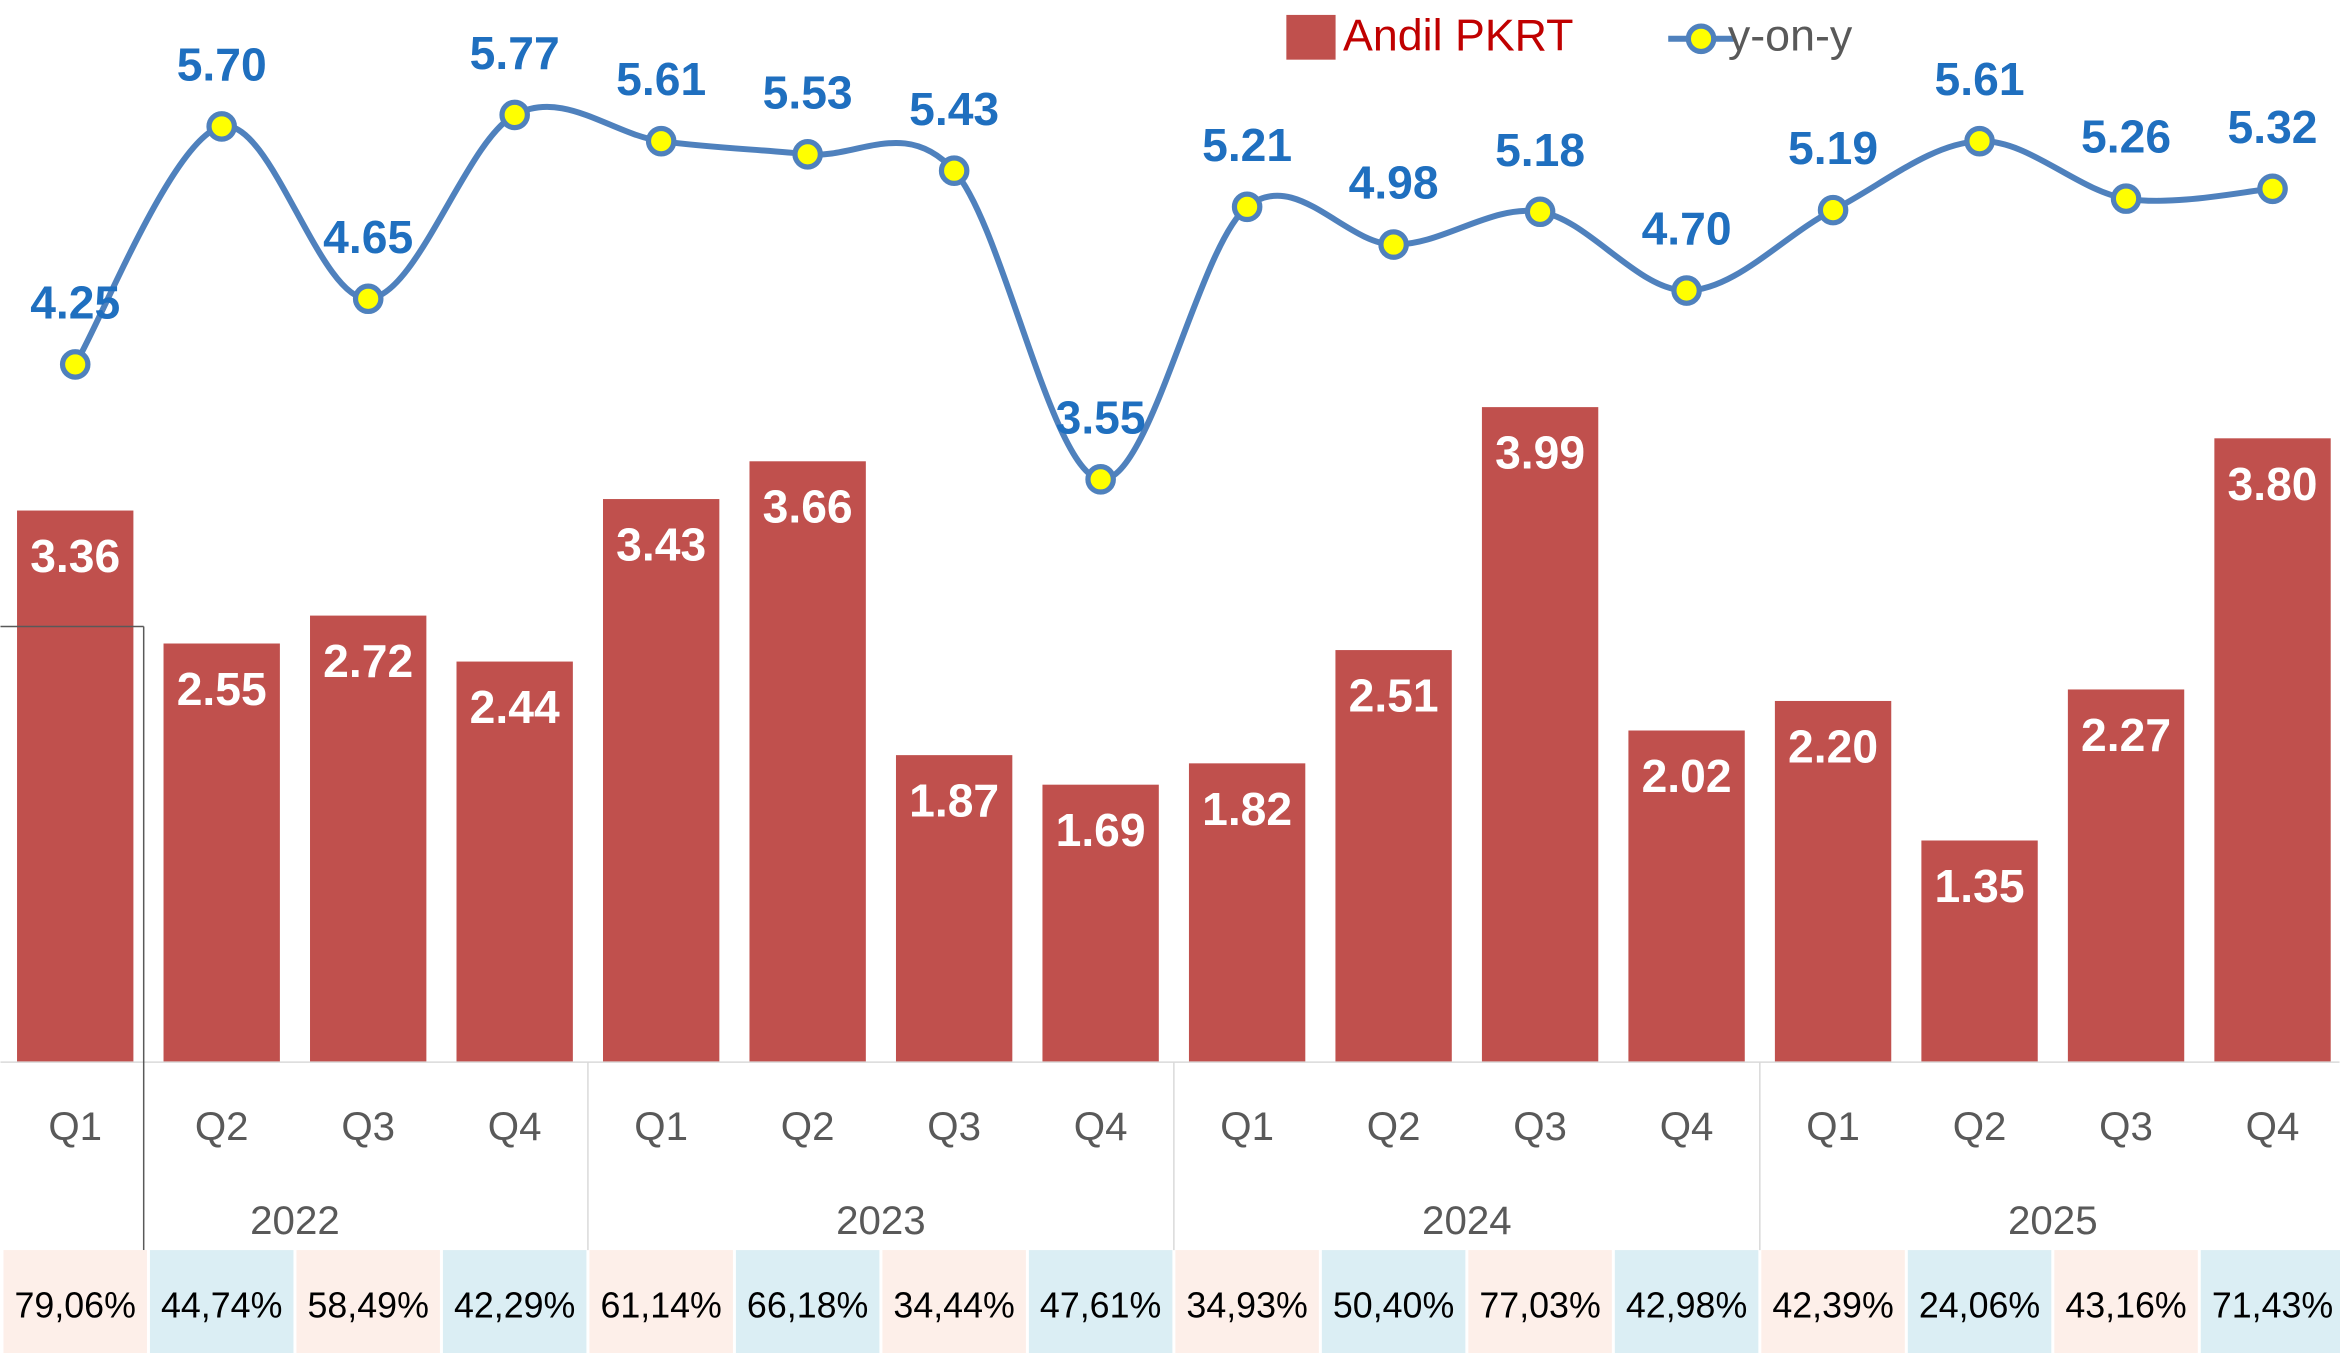 The height and width of the screenshot is (1353, 2340). What do you see at coordinates (1979, 1306) in the screenshot?
I see `share-label: 24,06%` at bounding box center [1979, 1306].